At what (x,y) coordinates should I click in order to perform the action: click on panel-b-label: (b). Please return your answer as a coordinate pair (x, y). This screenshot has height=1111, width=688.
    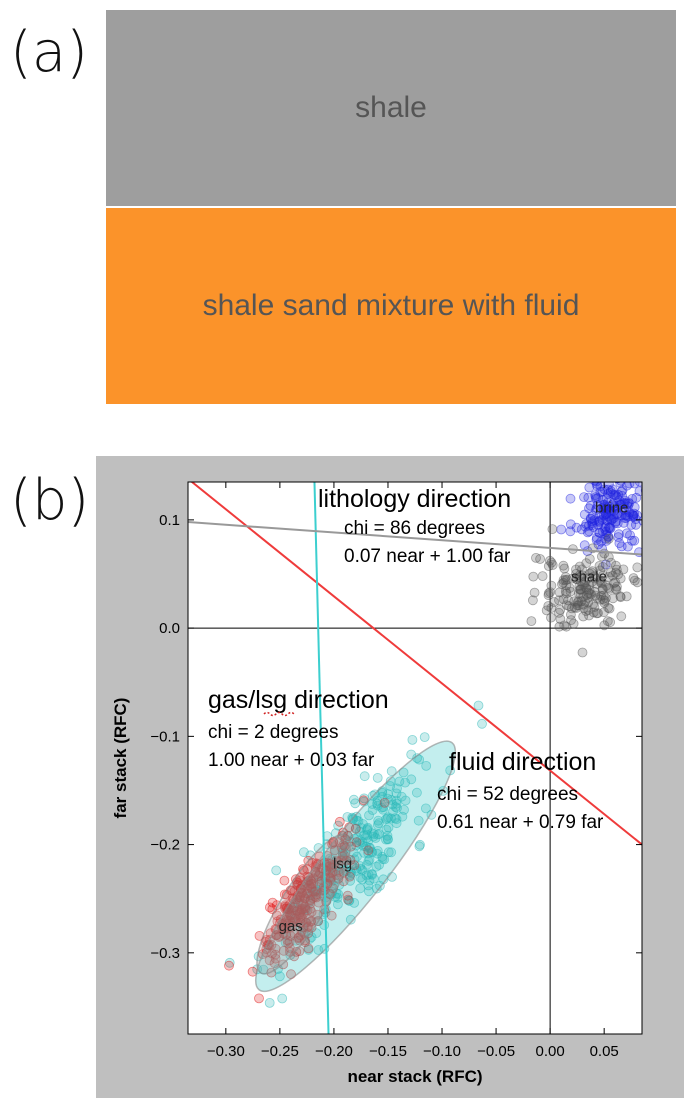
    Looking at the image, I should click on (50, 500).